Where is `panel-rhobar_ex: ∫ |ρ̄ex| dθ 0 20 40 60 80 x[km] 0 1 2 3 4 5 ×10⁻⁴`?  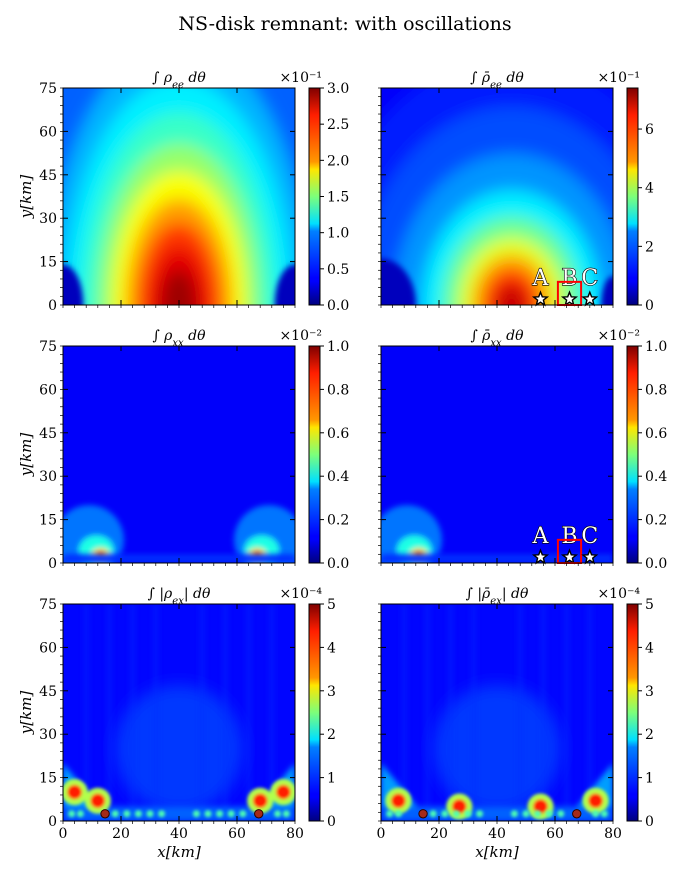 panel-rhobar_ex: ∫ |ρ̄ex| dθ 0 20 40 60 80 x[km] 0 1 2 3 4 5 ×10⁻⁴ is located at coordinates (515, 723).